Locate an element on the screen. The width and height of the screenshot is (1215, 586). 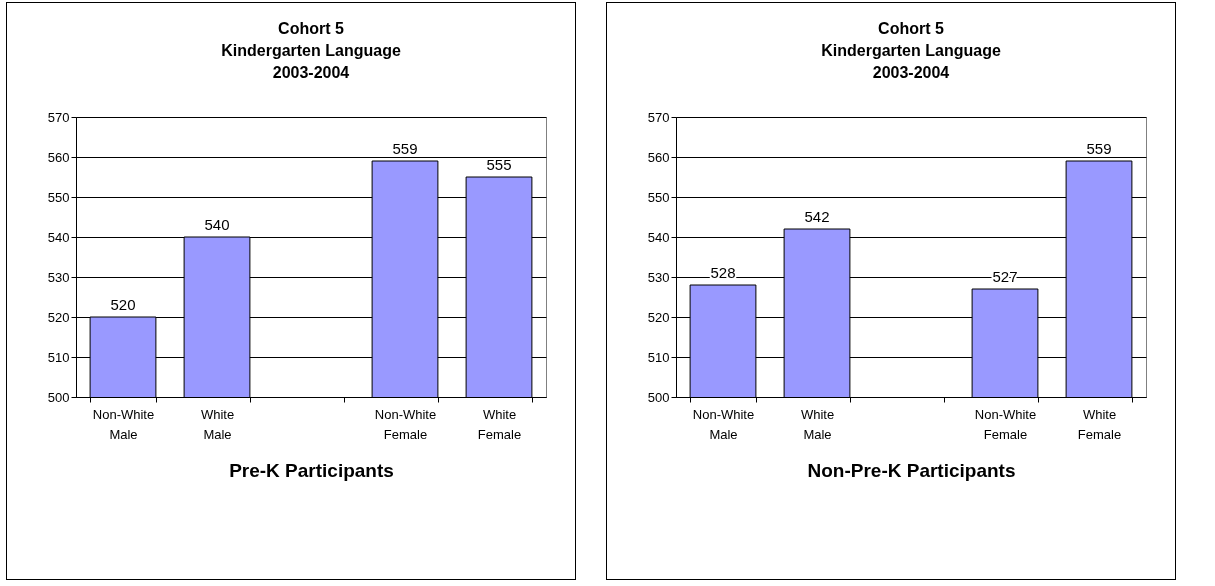
x-axis-title: Non-Pre-K Participants is located at coordinates (911, 470).